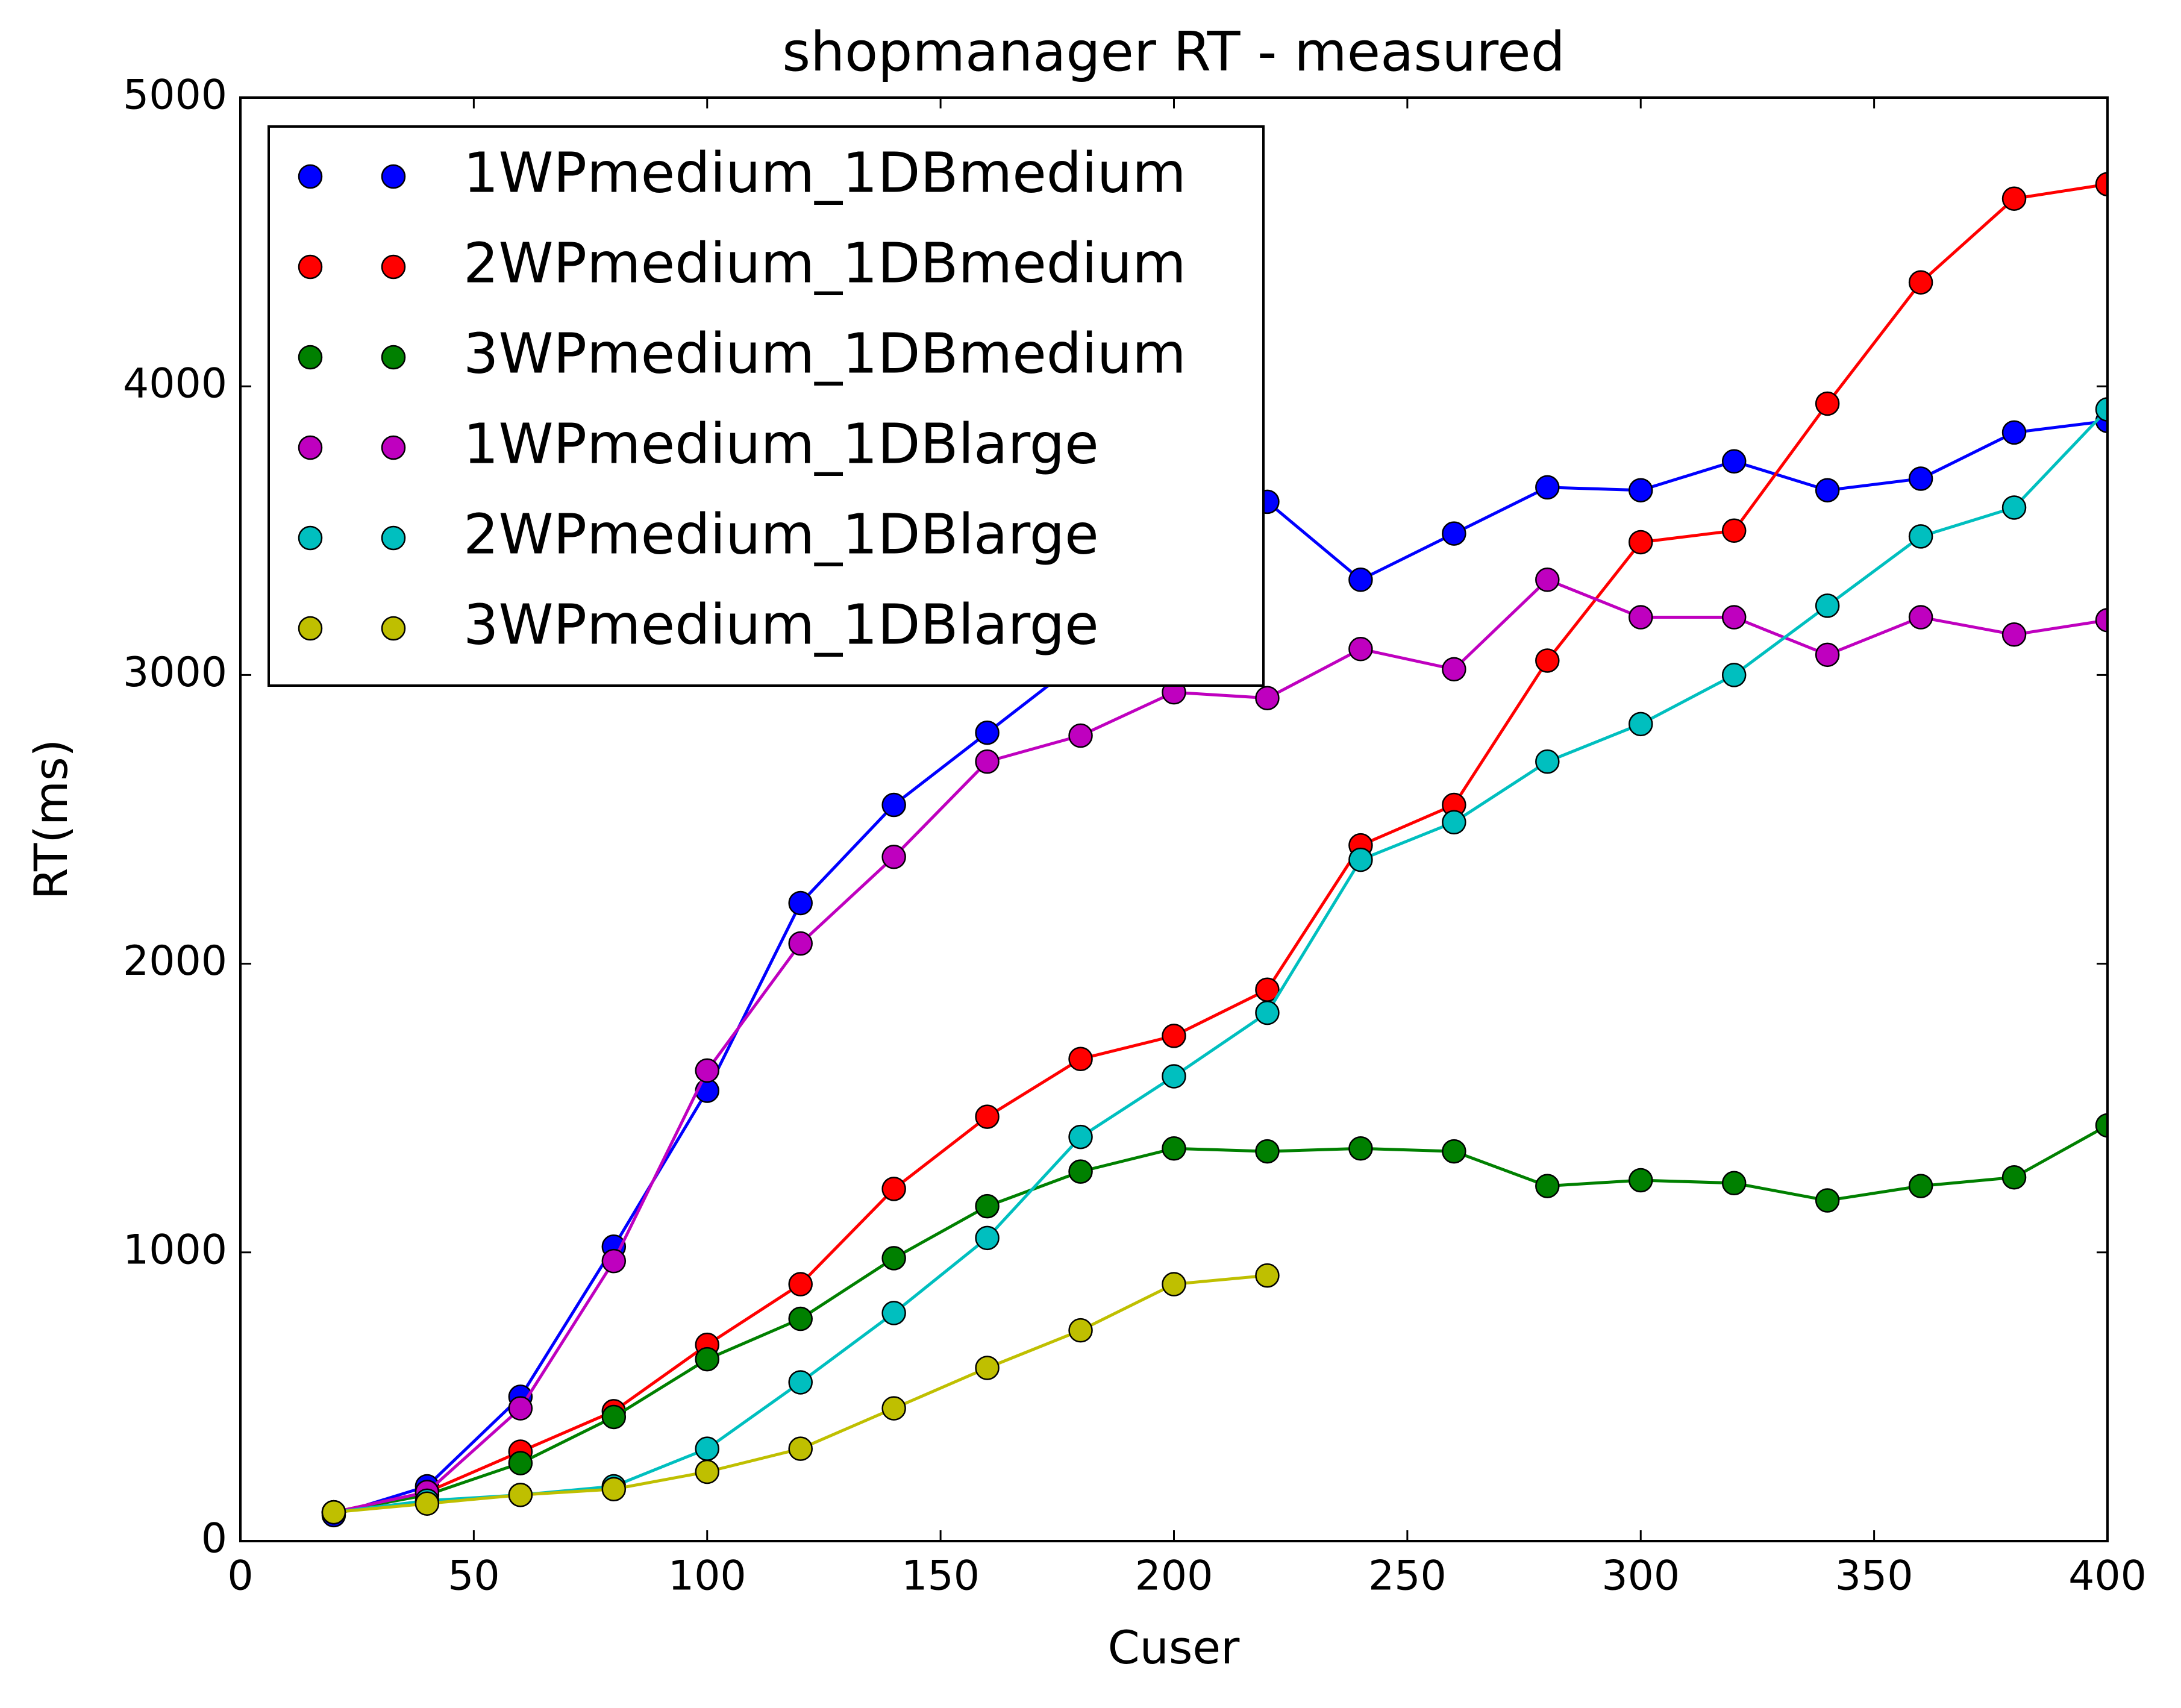 The width and height of the screenshot is (2181, 1708). Describe the element at coordinates (474, 1577) in the screenshot. I see `x-tick-label: 50` at that location.